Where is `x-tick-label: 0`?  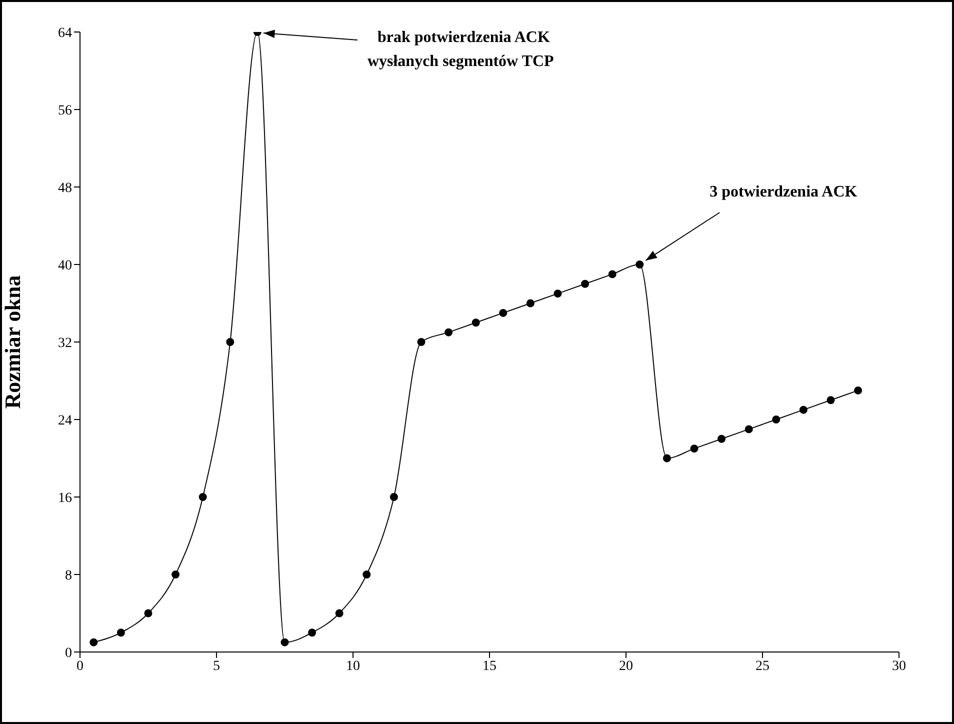
x-tick-label: 0 is located at coordinates (80, 666).